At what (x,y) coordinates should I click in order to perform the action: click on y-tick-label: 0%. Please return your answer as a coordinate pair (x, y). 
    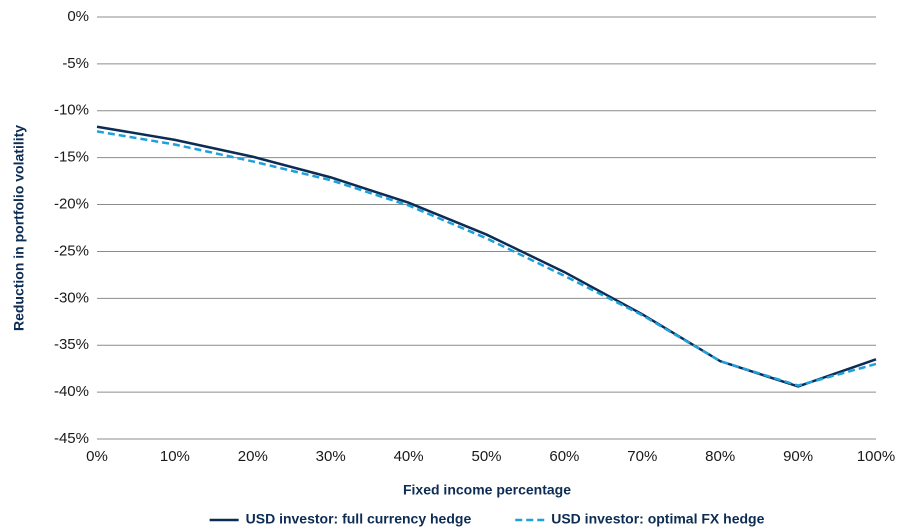
    Looking at the image, I should click on (78, 16).